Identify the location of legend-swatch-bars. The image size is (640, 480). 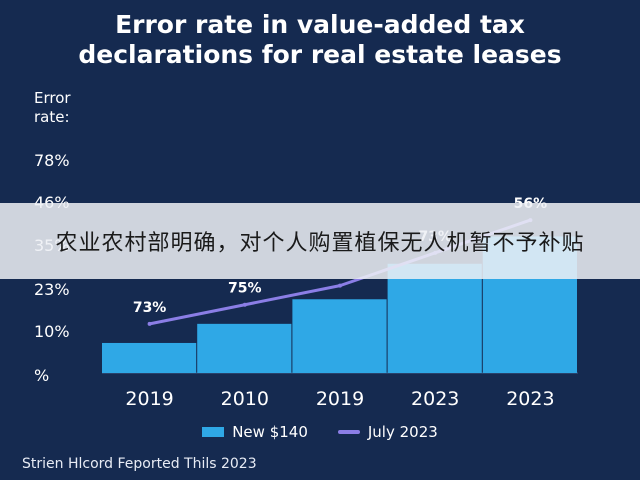
(213, 432).